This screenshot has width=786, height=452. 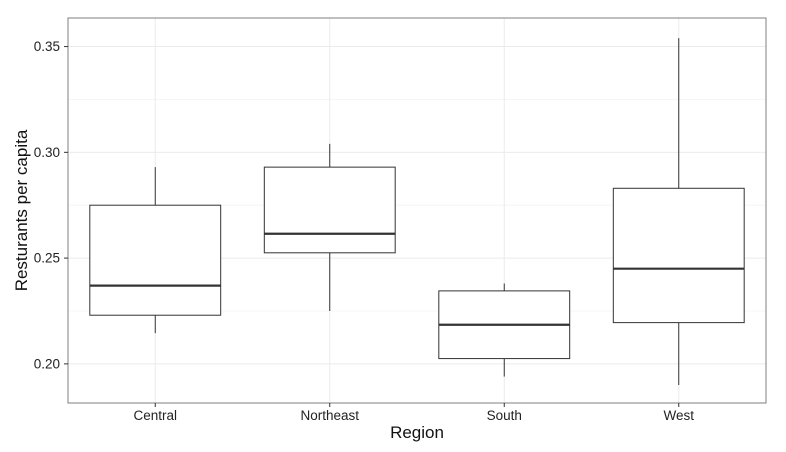 I want to click on box-group-northeast, so click(x=329, y=227).